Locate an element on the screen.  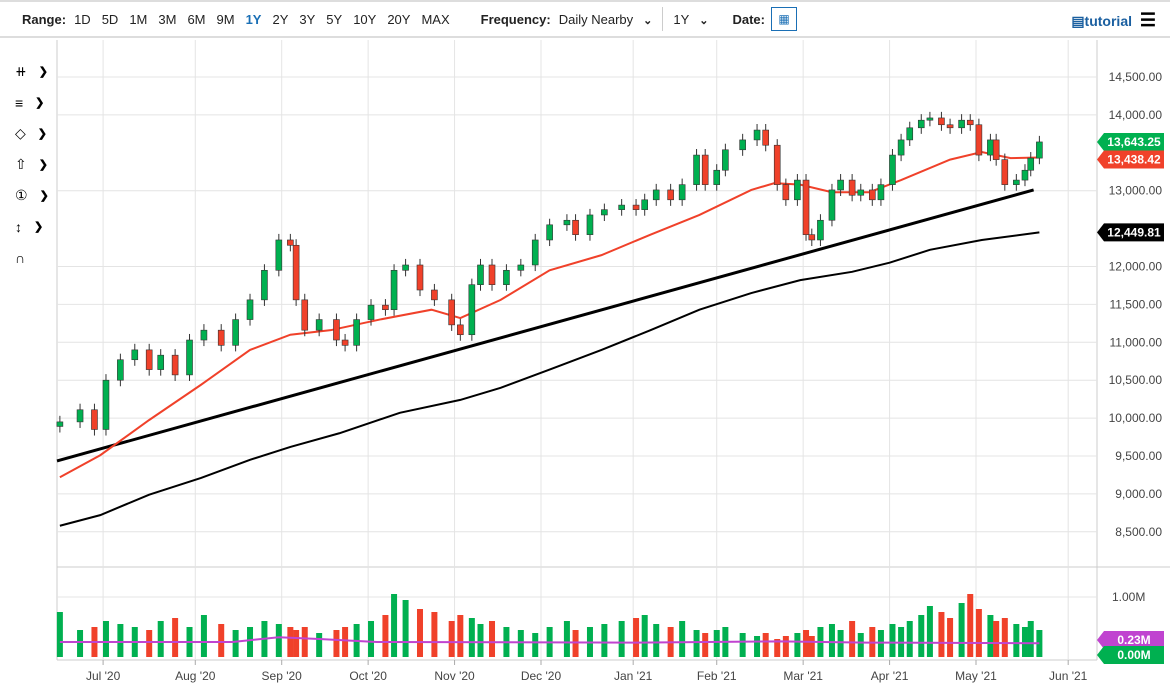
x-tick-label: May '21 is located at coordinates (976, 676).